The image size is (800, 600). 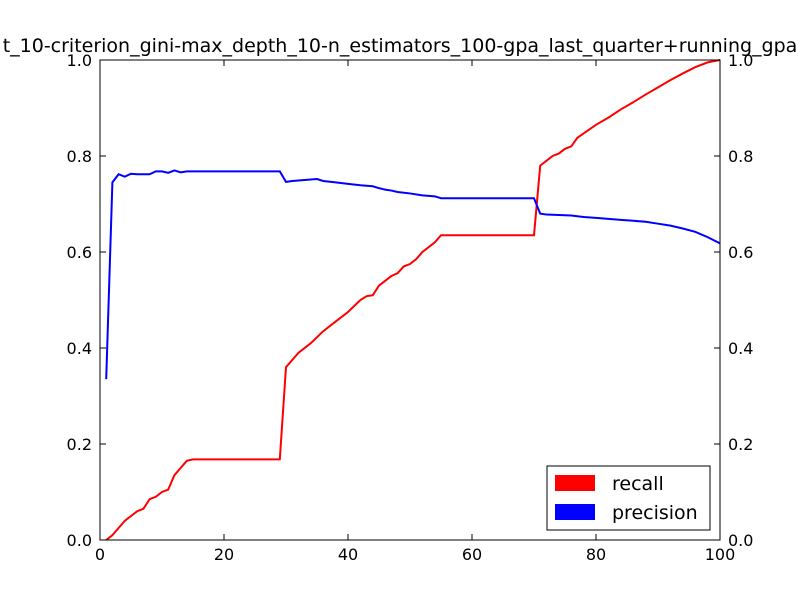 I want to click on x-tick-label: 0, so click(x=100, y=554).